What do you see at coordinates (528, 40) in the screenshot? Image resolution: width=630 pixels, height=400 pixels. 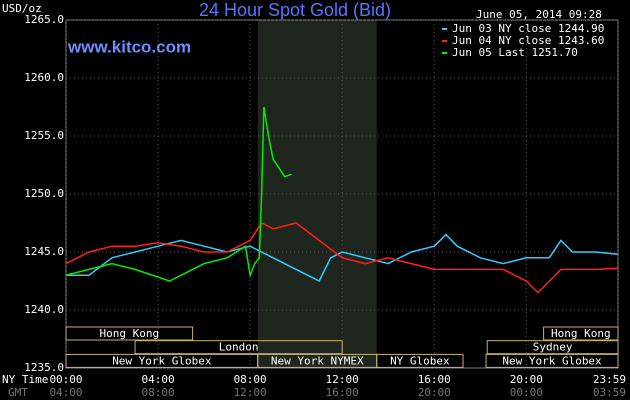 I see `legend-label: Jun 04 NY close 1243.60` at bounding box center [528, 40].